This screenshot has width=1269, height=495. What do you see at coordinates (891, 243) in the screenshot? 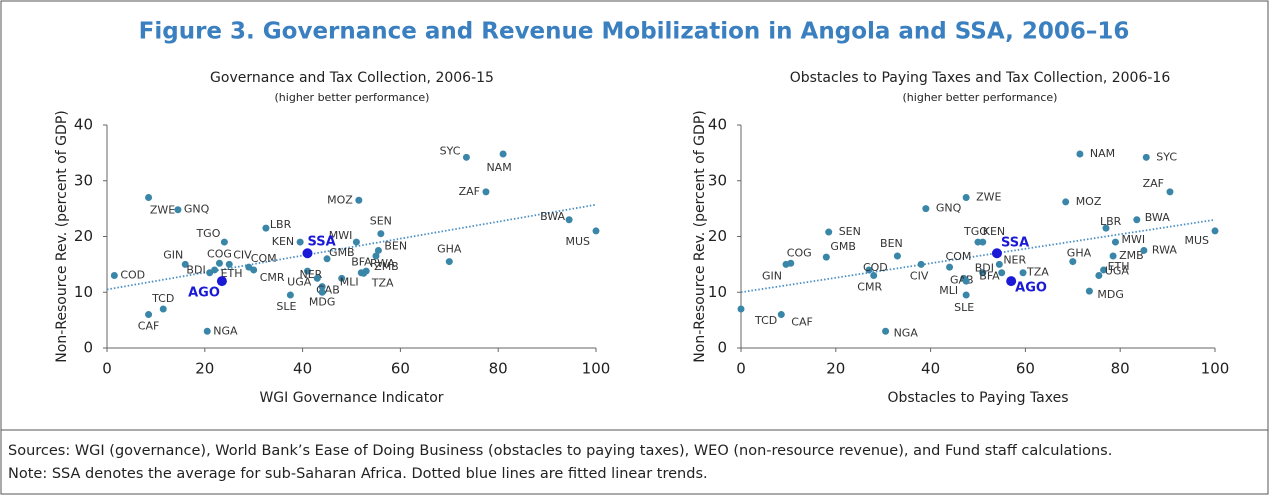
I see `point-label: BEN` at bounding box center [891, 243].